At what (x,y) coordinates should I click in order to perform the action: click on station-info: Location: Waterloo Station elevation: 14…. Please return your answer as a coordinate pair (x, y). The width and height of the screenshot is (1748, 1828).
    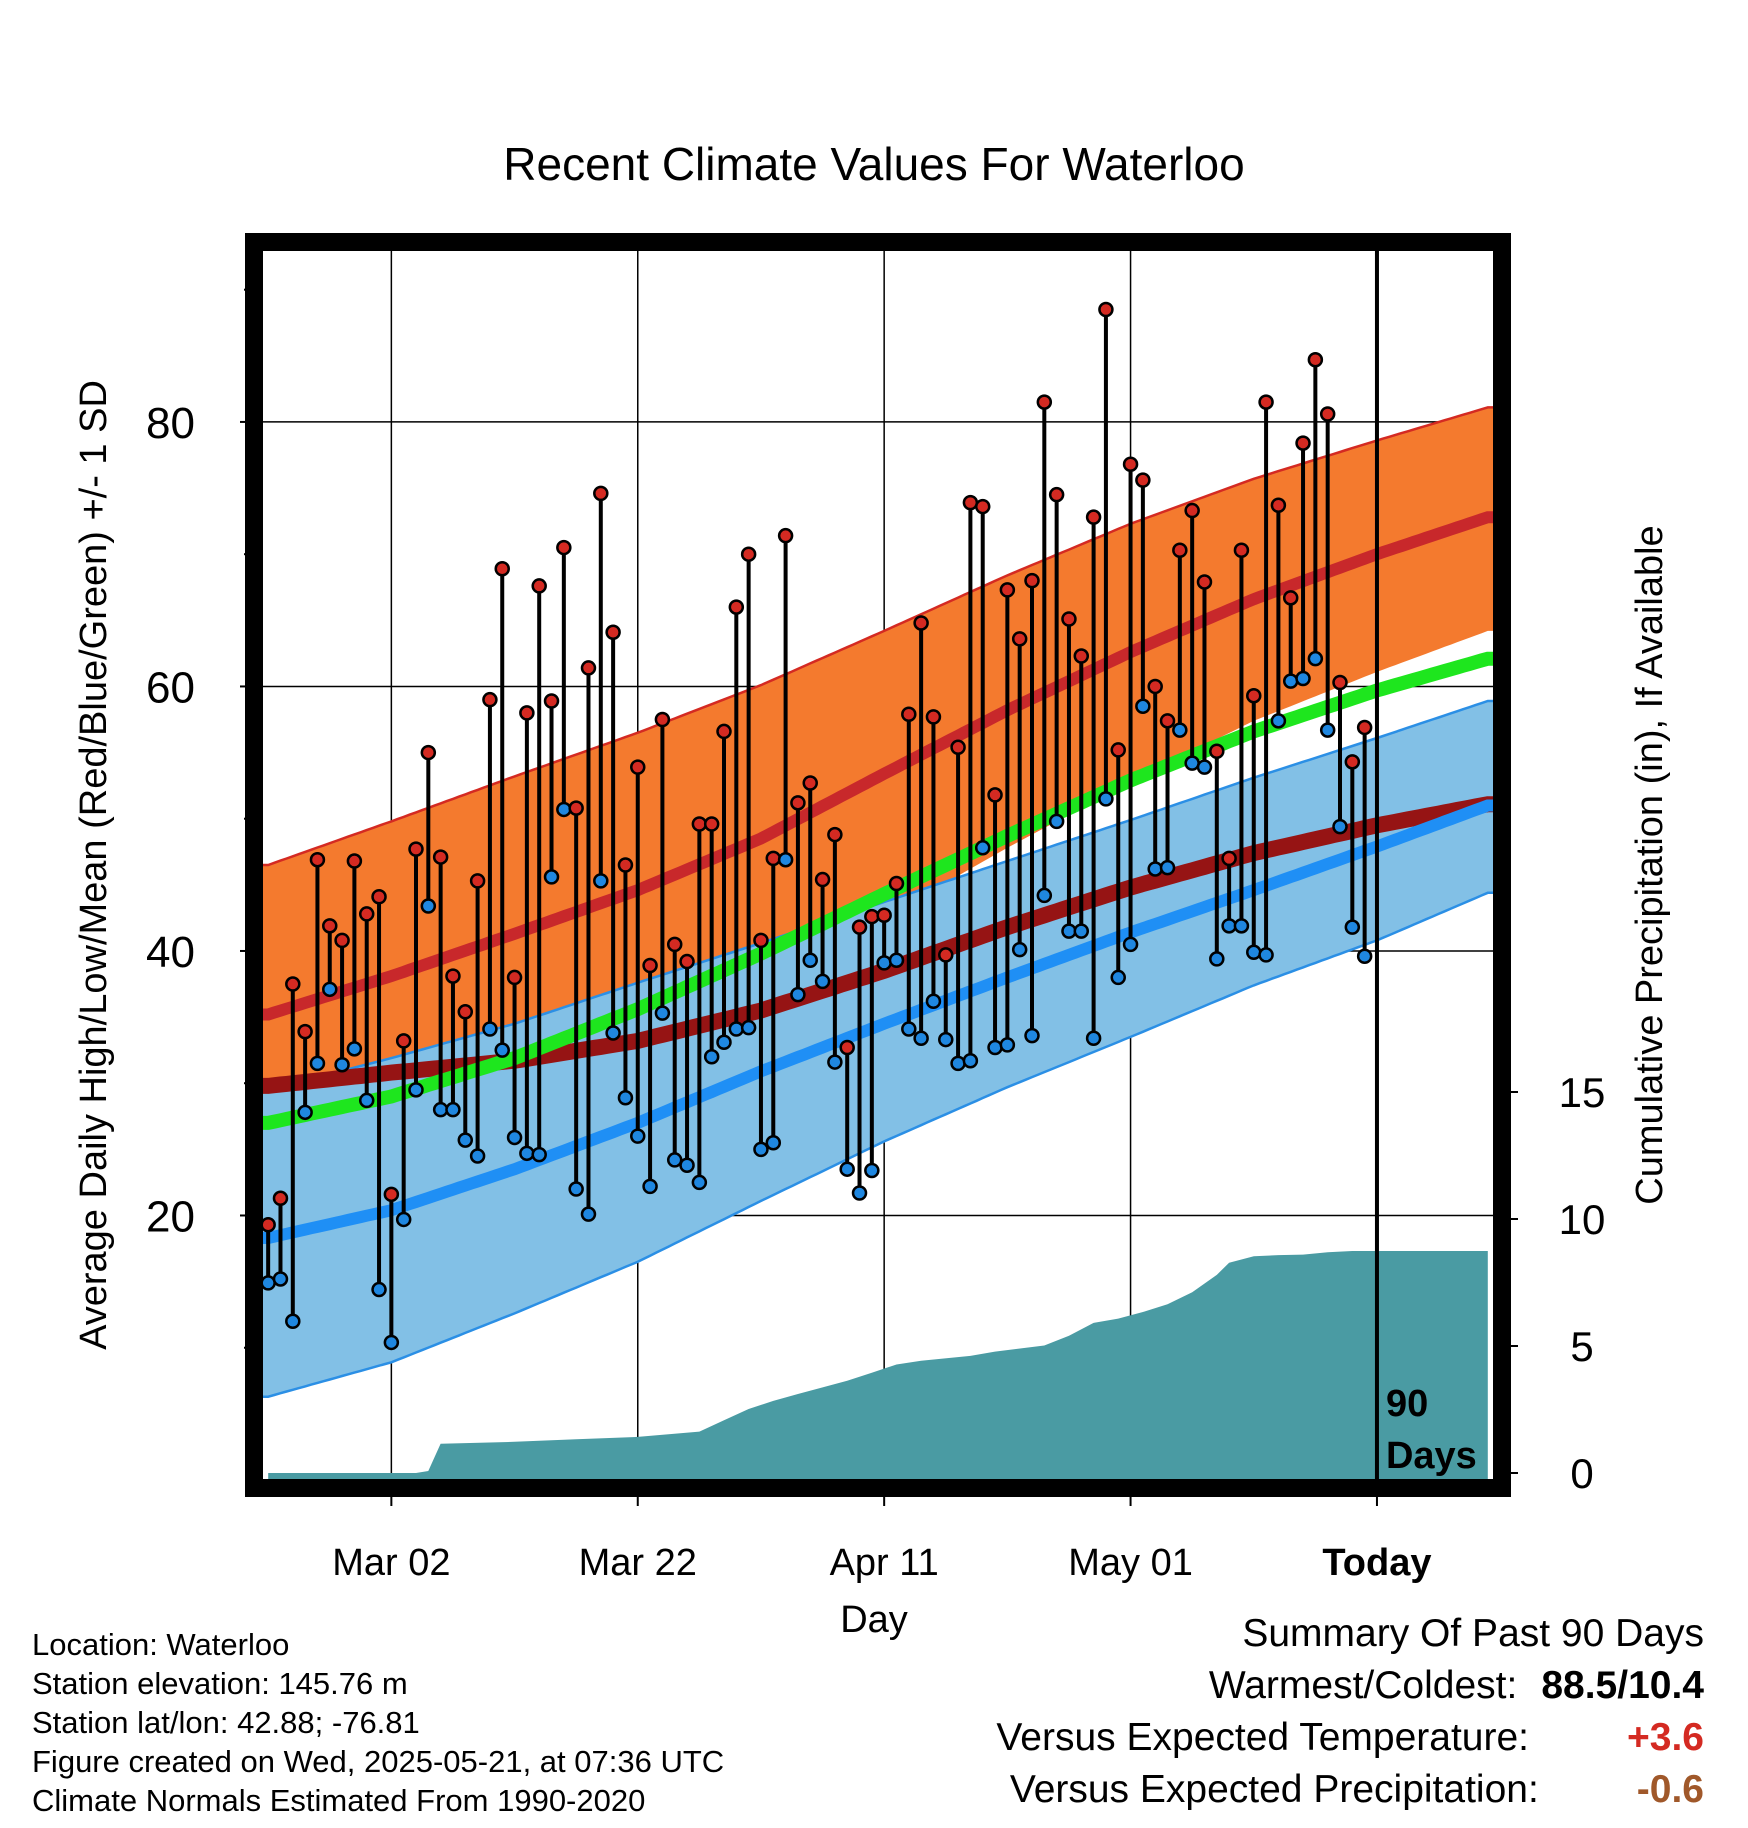
    Looking at the image, I should click on (378, 1722).